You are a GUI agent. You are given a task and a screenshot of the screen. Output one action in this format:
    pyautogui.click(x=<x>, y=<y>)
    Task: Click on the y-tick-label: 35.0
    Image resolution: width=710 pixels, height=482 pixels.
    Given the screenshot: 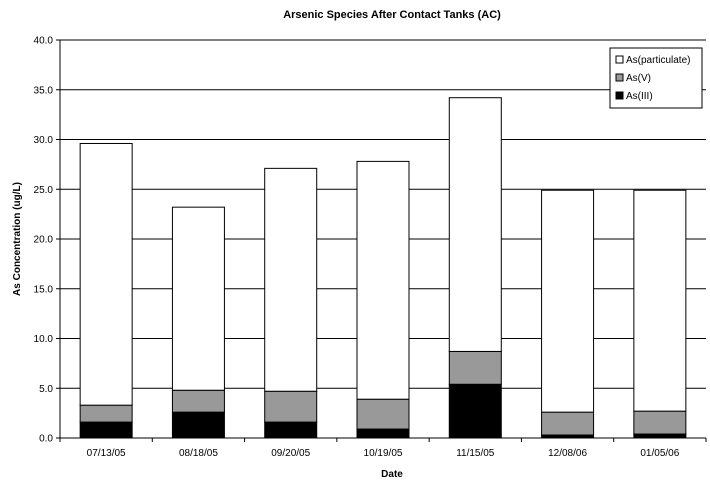 What is the action you would take?
    pyautogui.click(x=44, y=90)
    